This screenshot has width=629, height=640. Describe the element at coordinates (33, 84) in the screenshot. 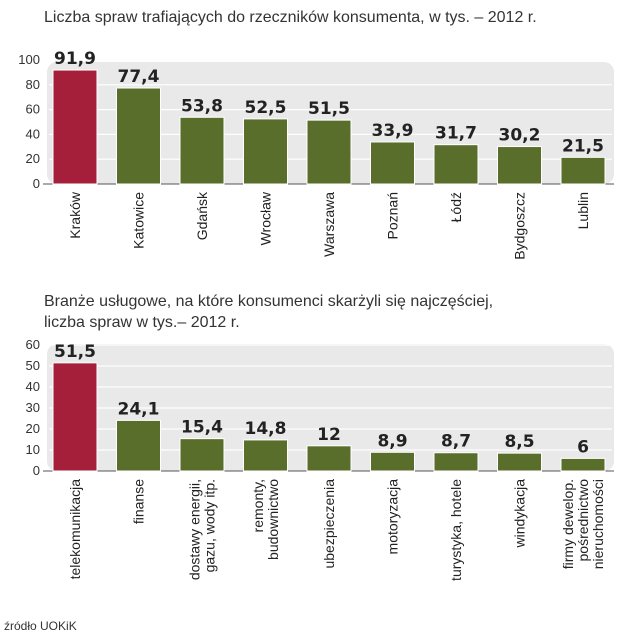

I see `chart1-ytick-label: 80` at that location.